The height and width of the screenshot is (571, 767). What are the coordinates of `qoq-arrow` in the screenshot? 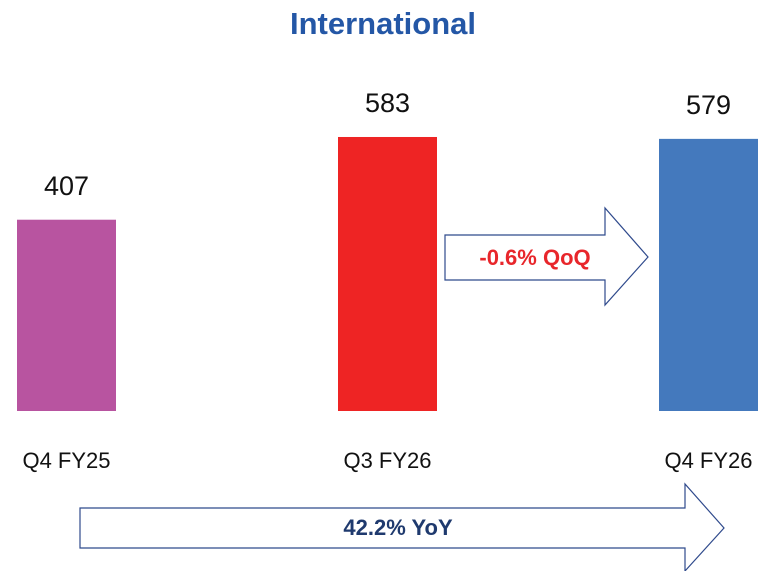 It's located at (546, 256).